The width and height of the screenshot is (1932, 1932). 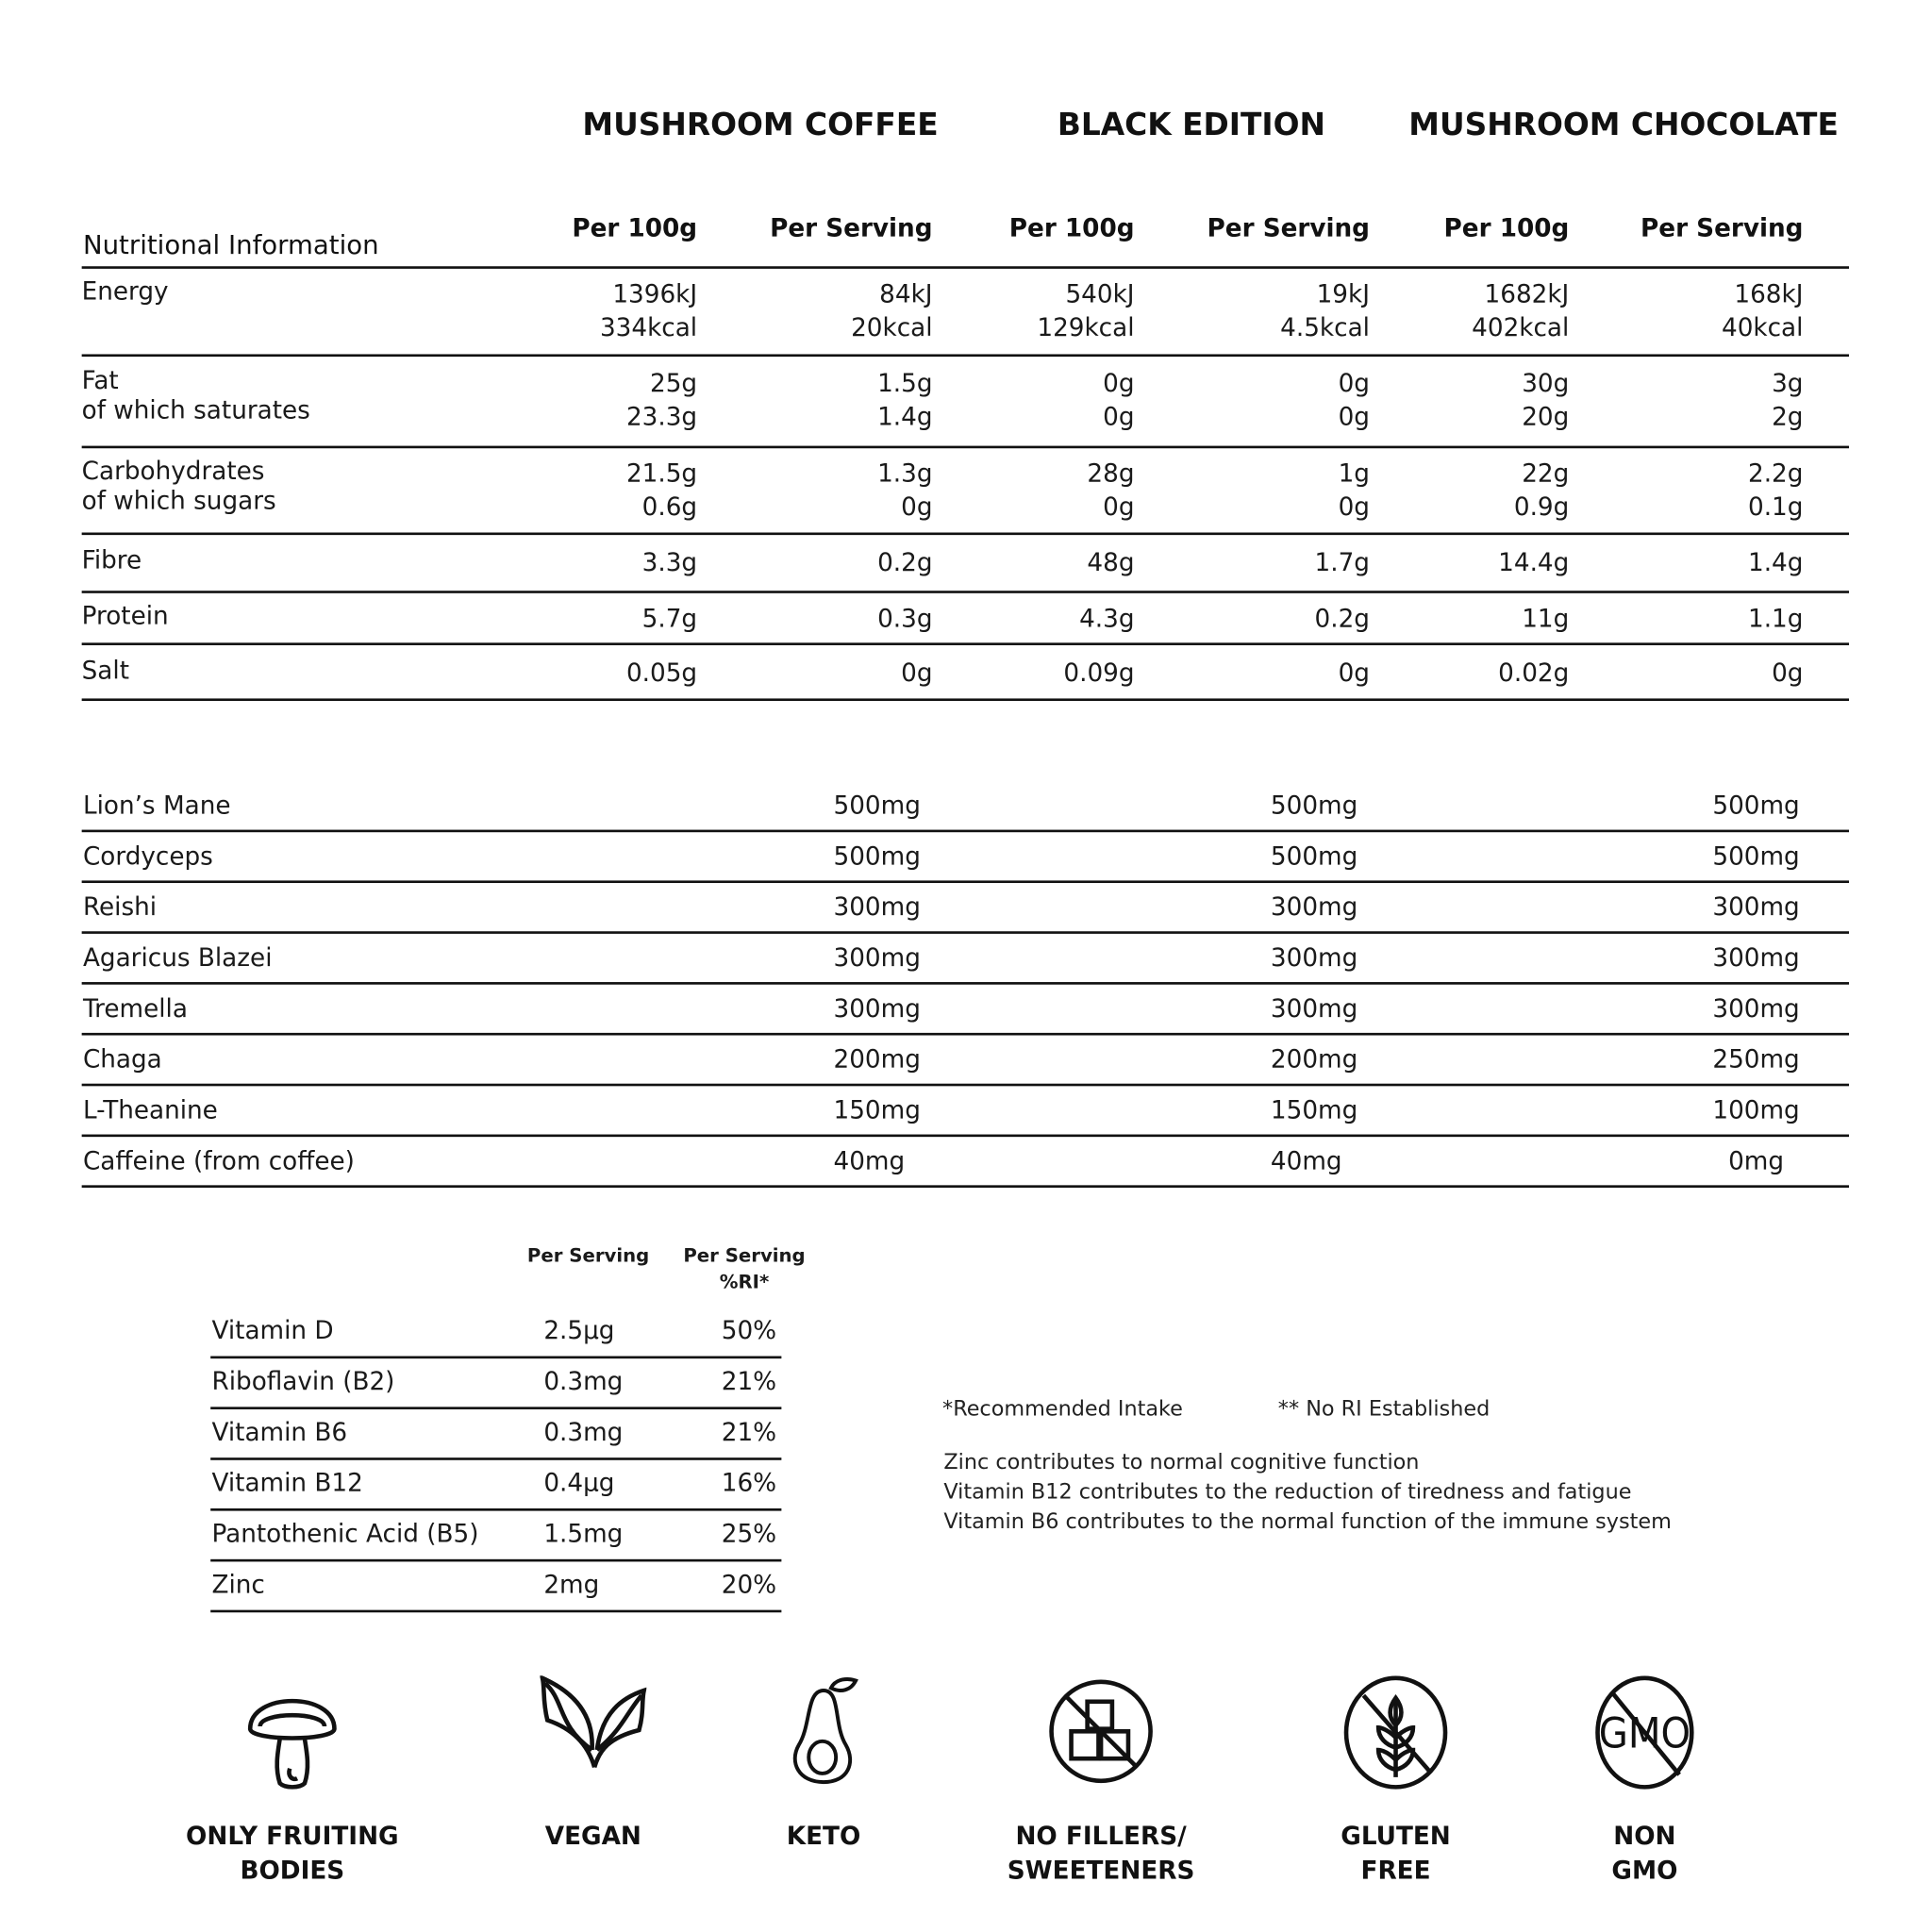 What do you see at coordinates (572, 1584) in the screenshot?
I see `vitamin-amount: 2mg` at bounding box center [572, 1584].